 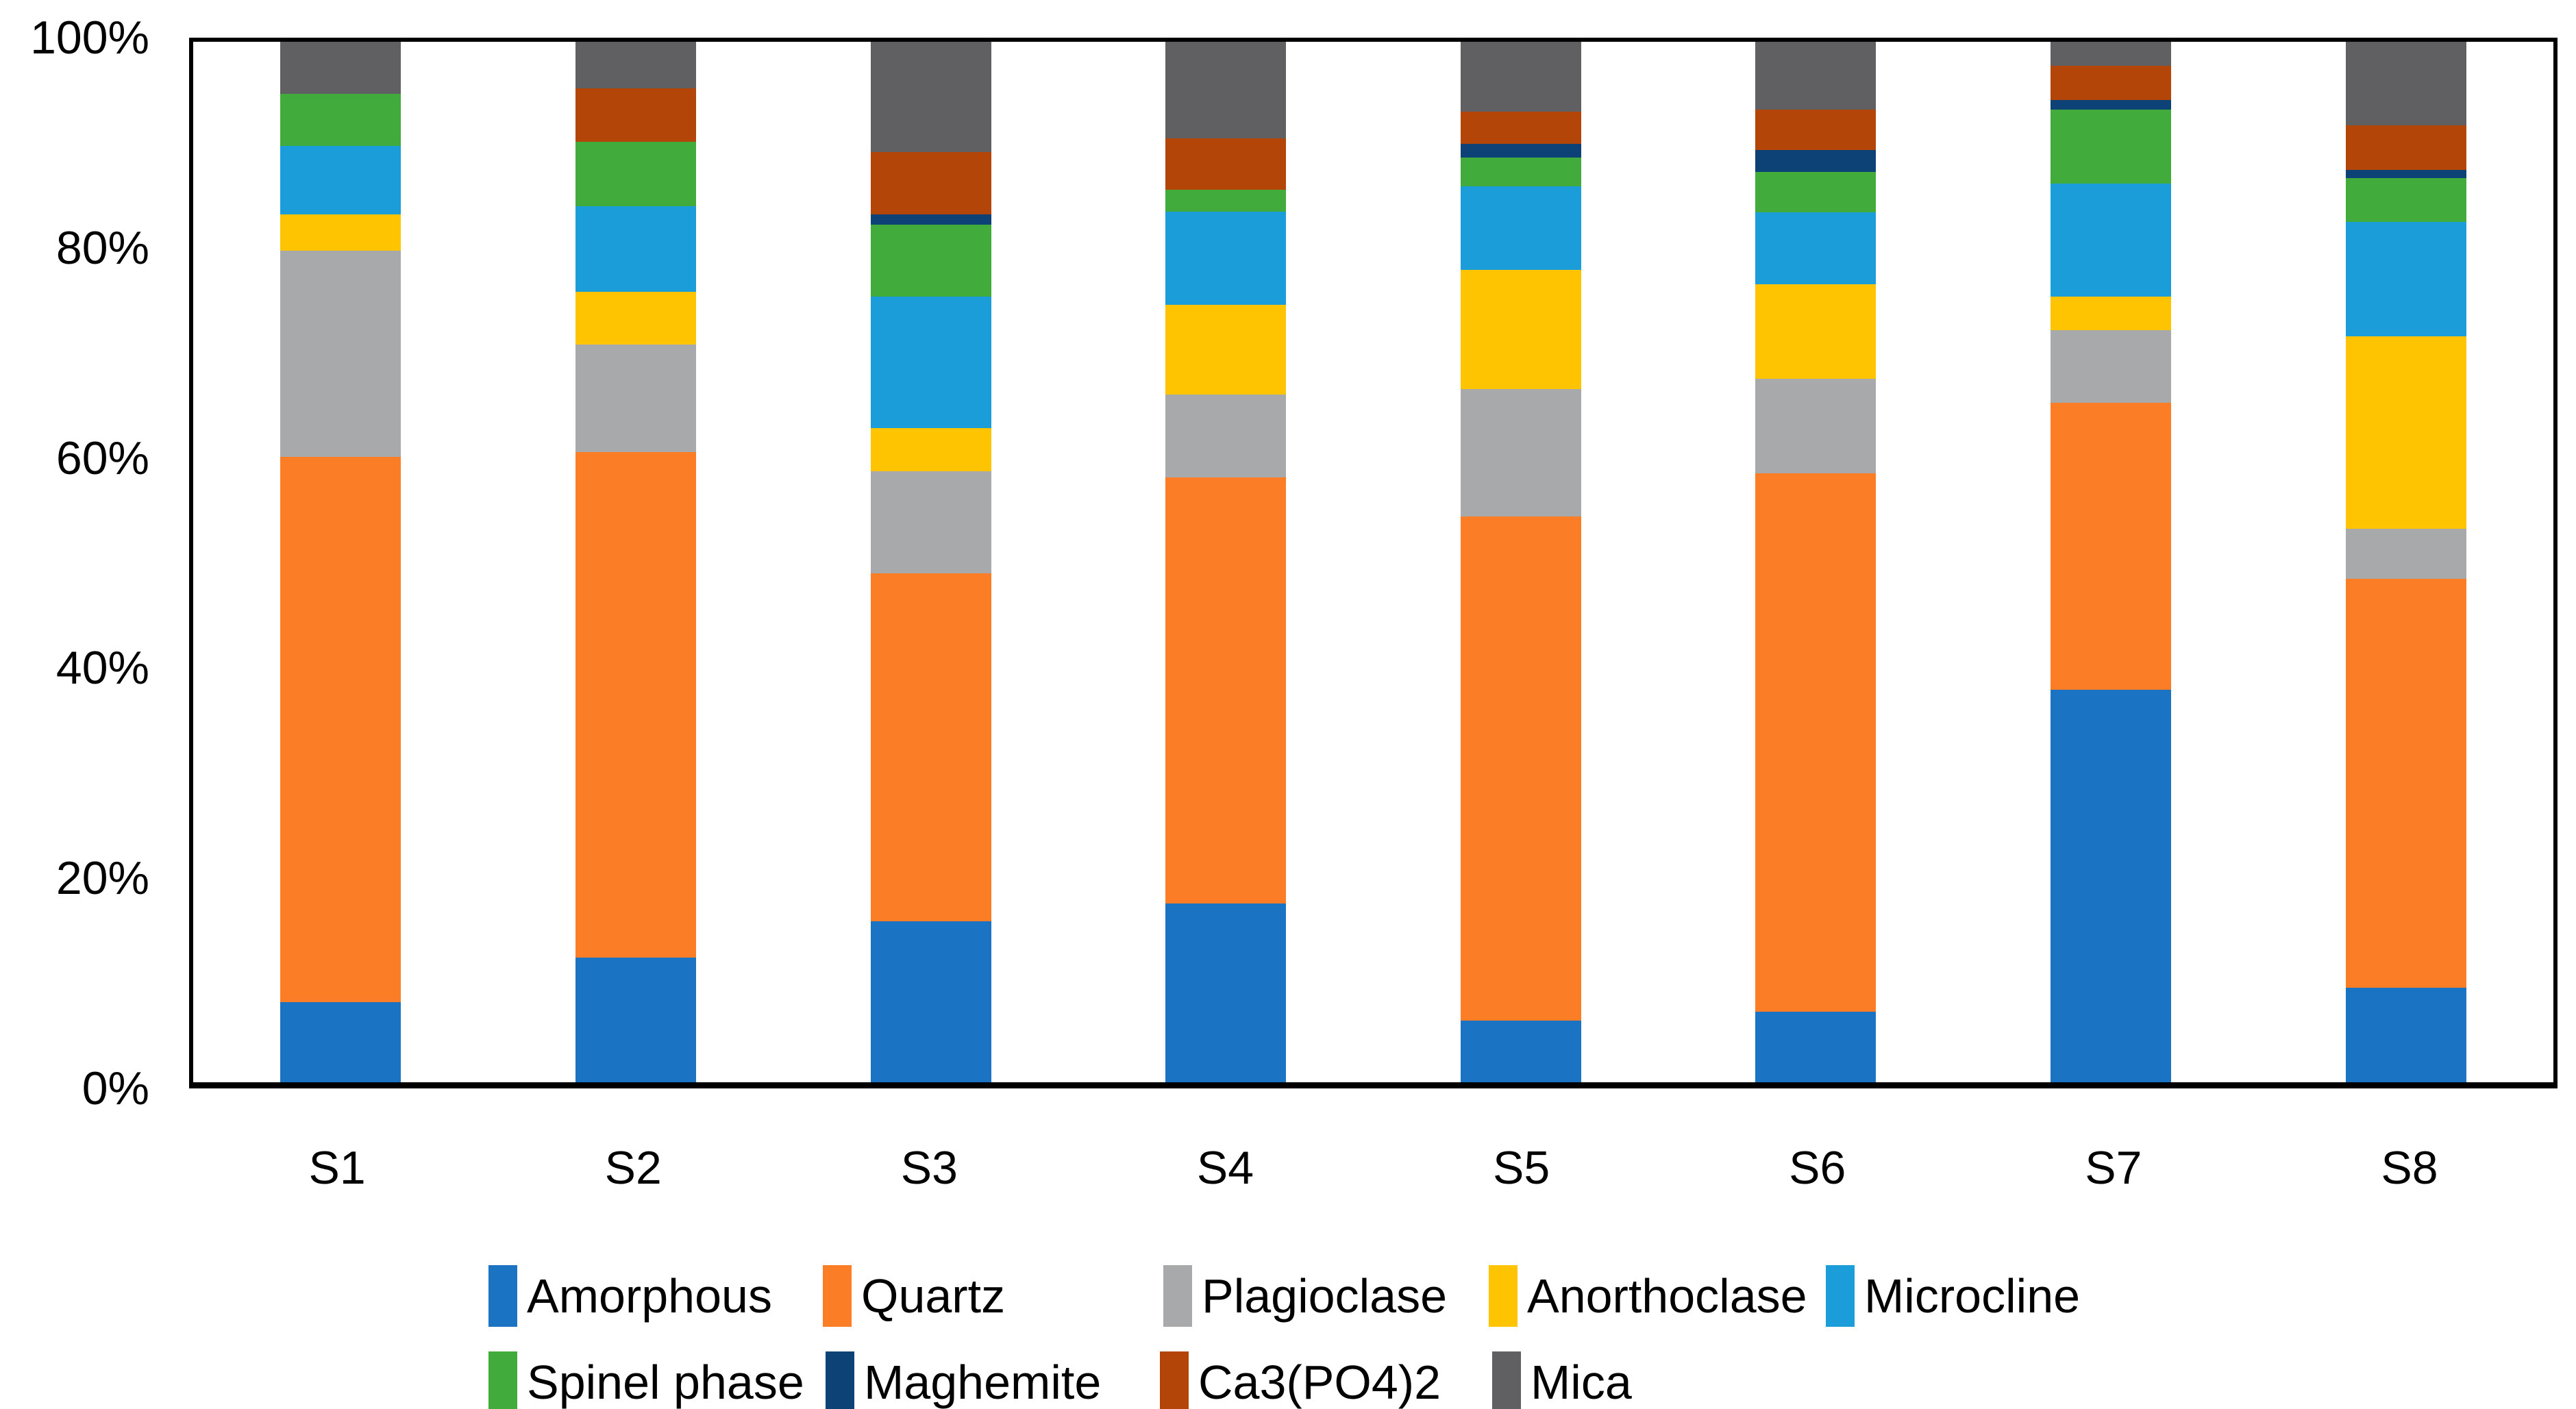 I want to click on segment-mica-s6, so click(x=1816, y=76).